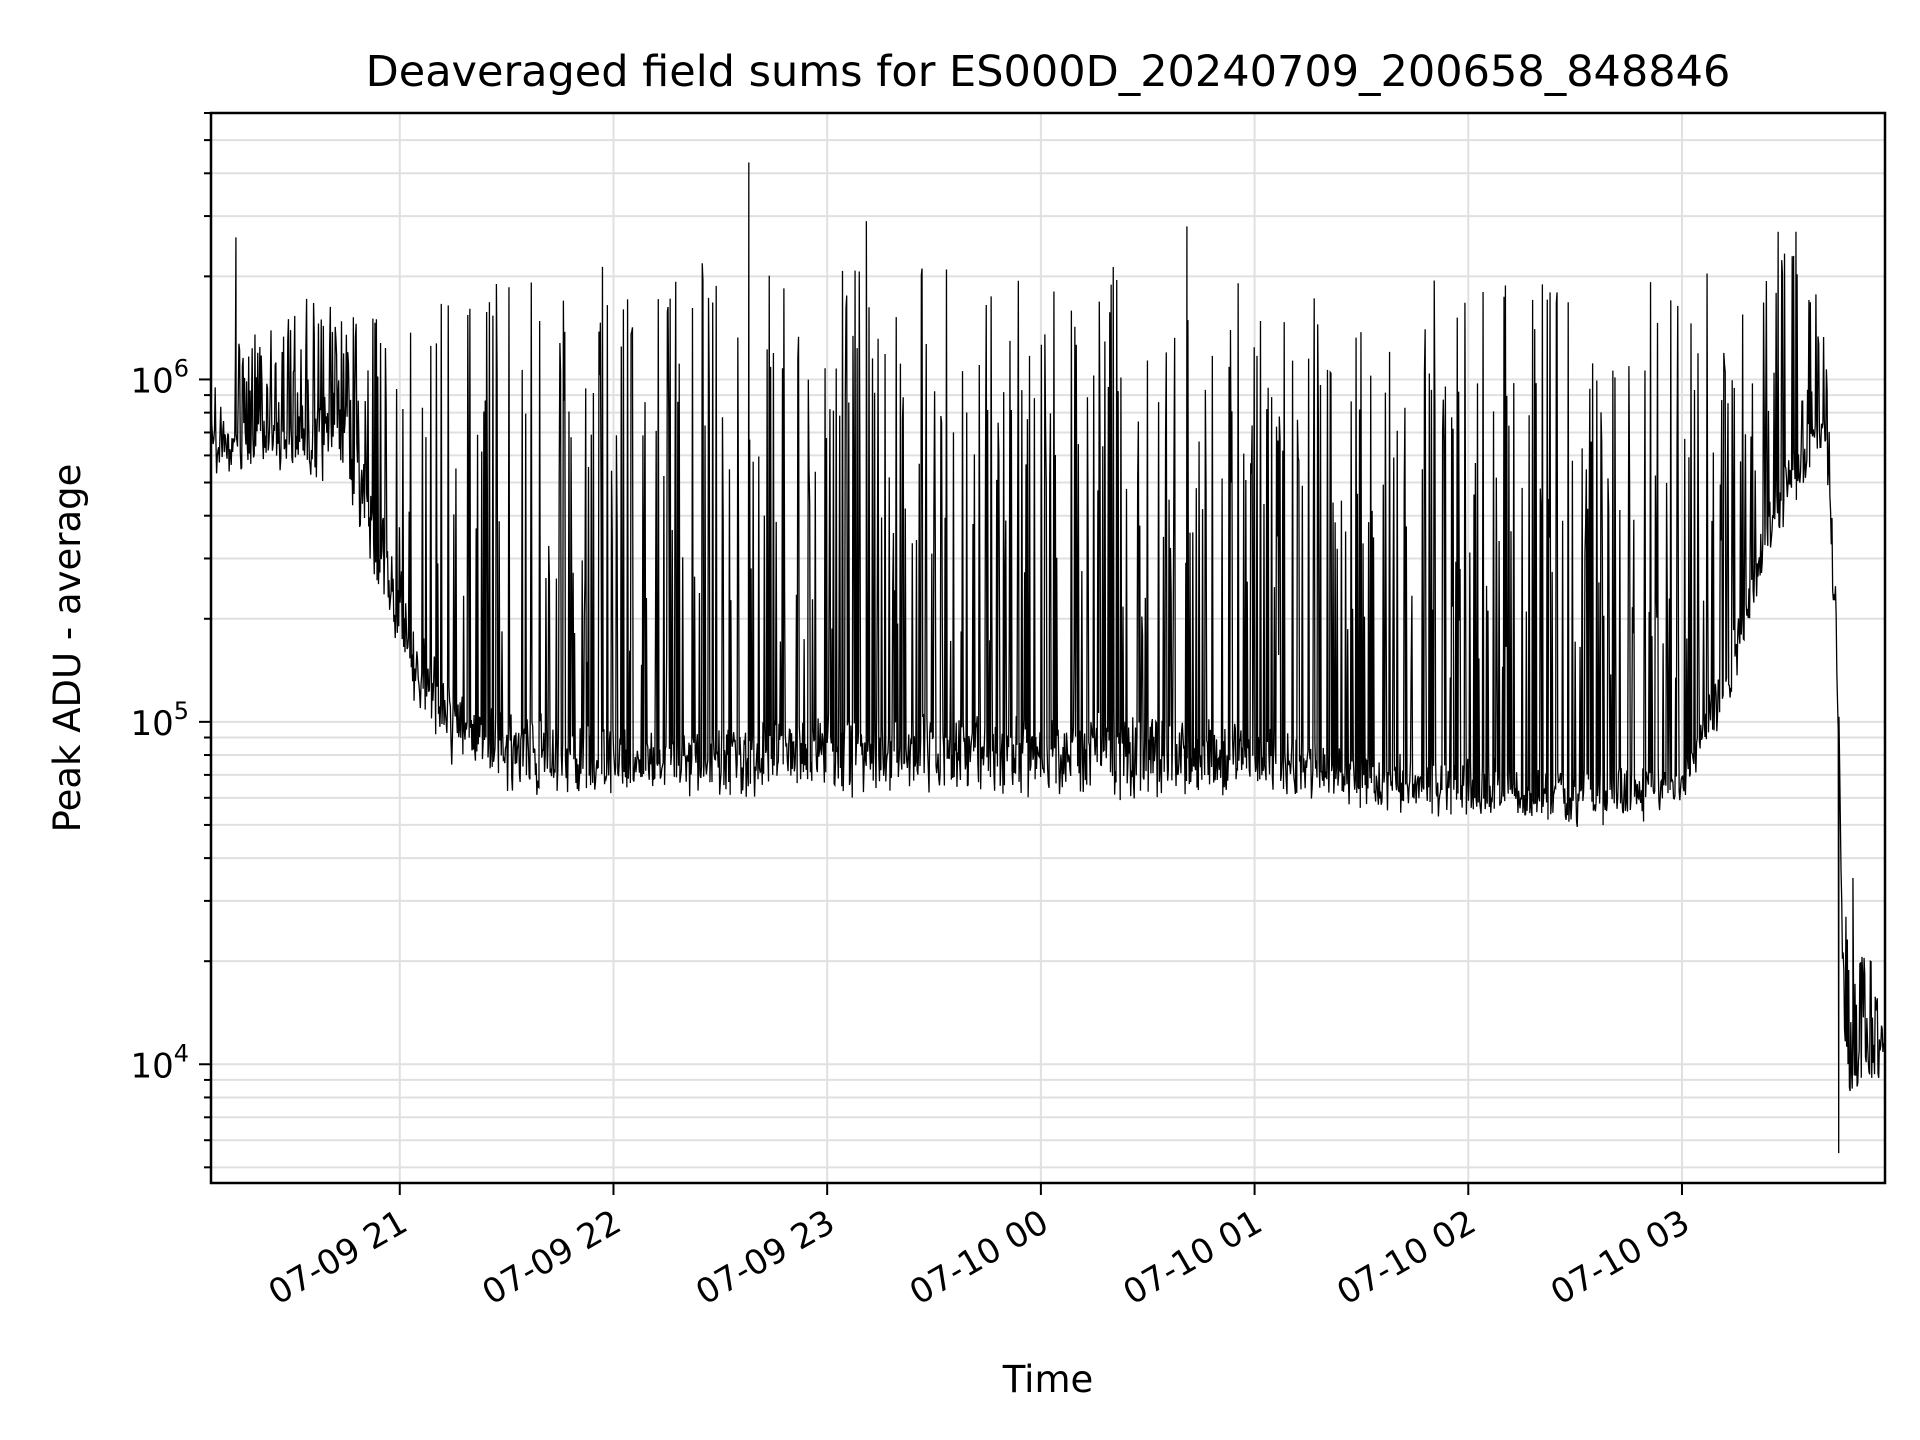 The image size is (1920, 1440). Describe the element at coordinates (159, 1062) in the screenshot. I see `y-tick-label: 10⁴` at that location.